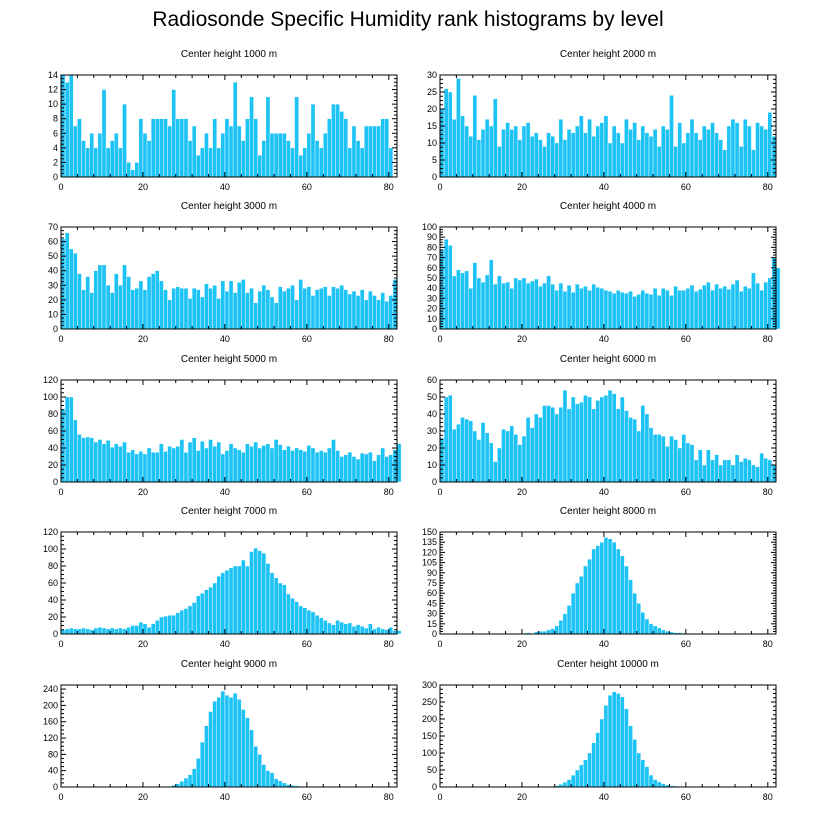 The width and height of the screenshot is (816, 824). Describe the element at coordinates (768, 797) in the screenshot. I see `x-tick-label: 80` at that location.